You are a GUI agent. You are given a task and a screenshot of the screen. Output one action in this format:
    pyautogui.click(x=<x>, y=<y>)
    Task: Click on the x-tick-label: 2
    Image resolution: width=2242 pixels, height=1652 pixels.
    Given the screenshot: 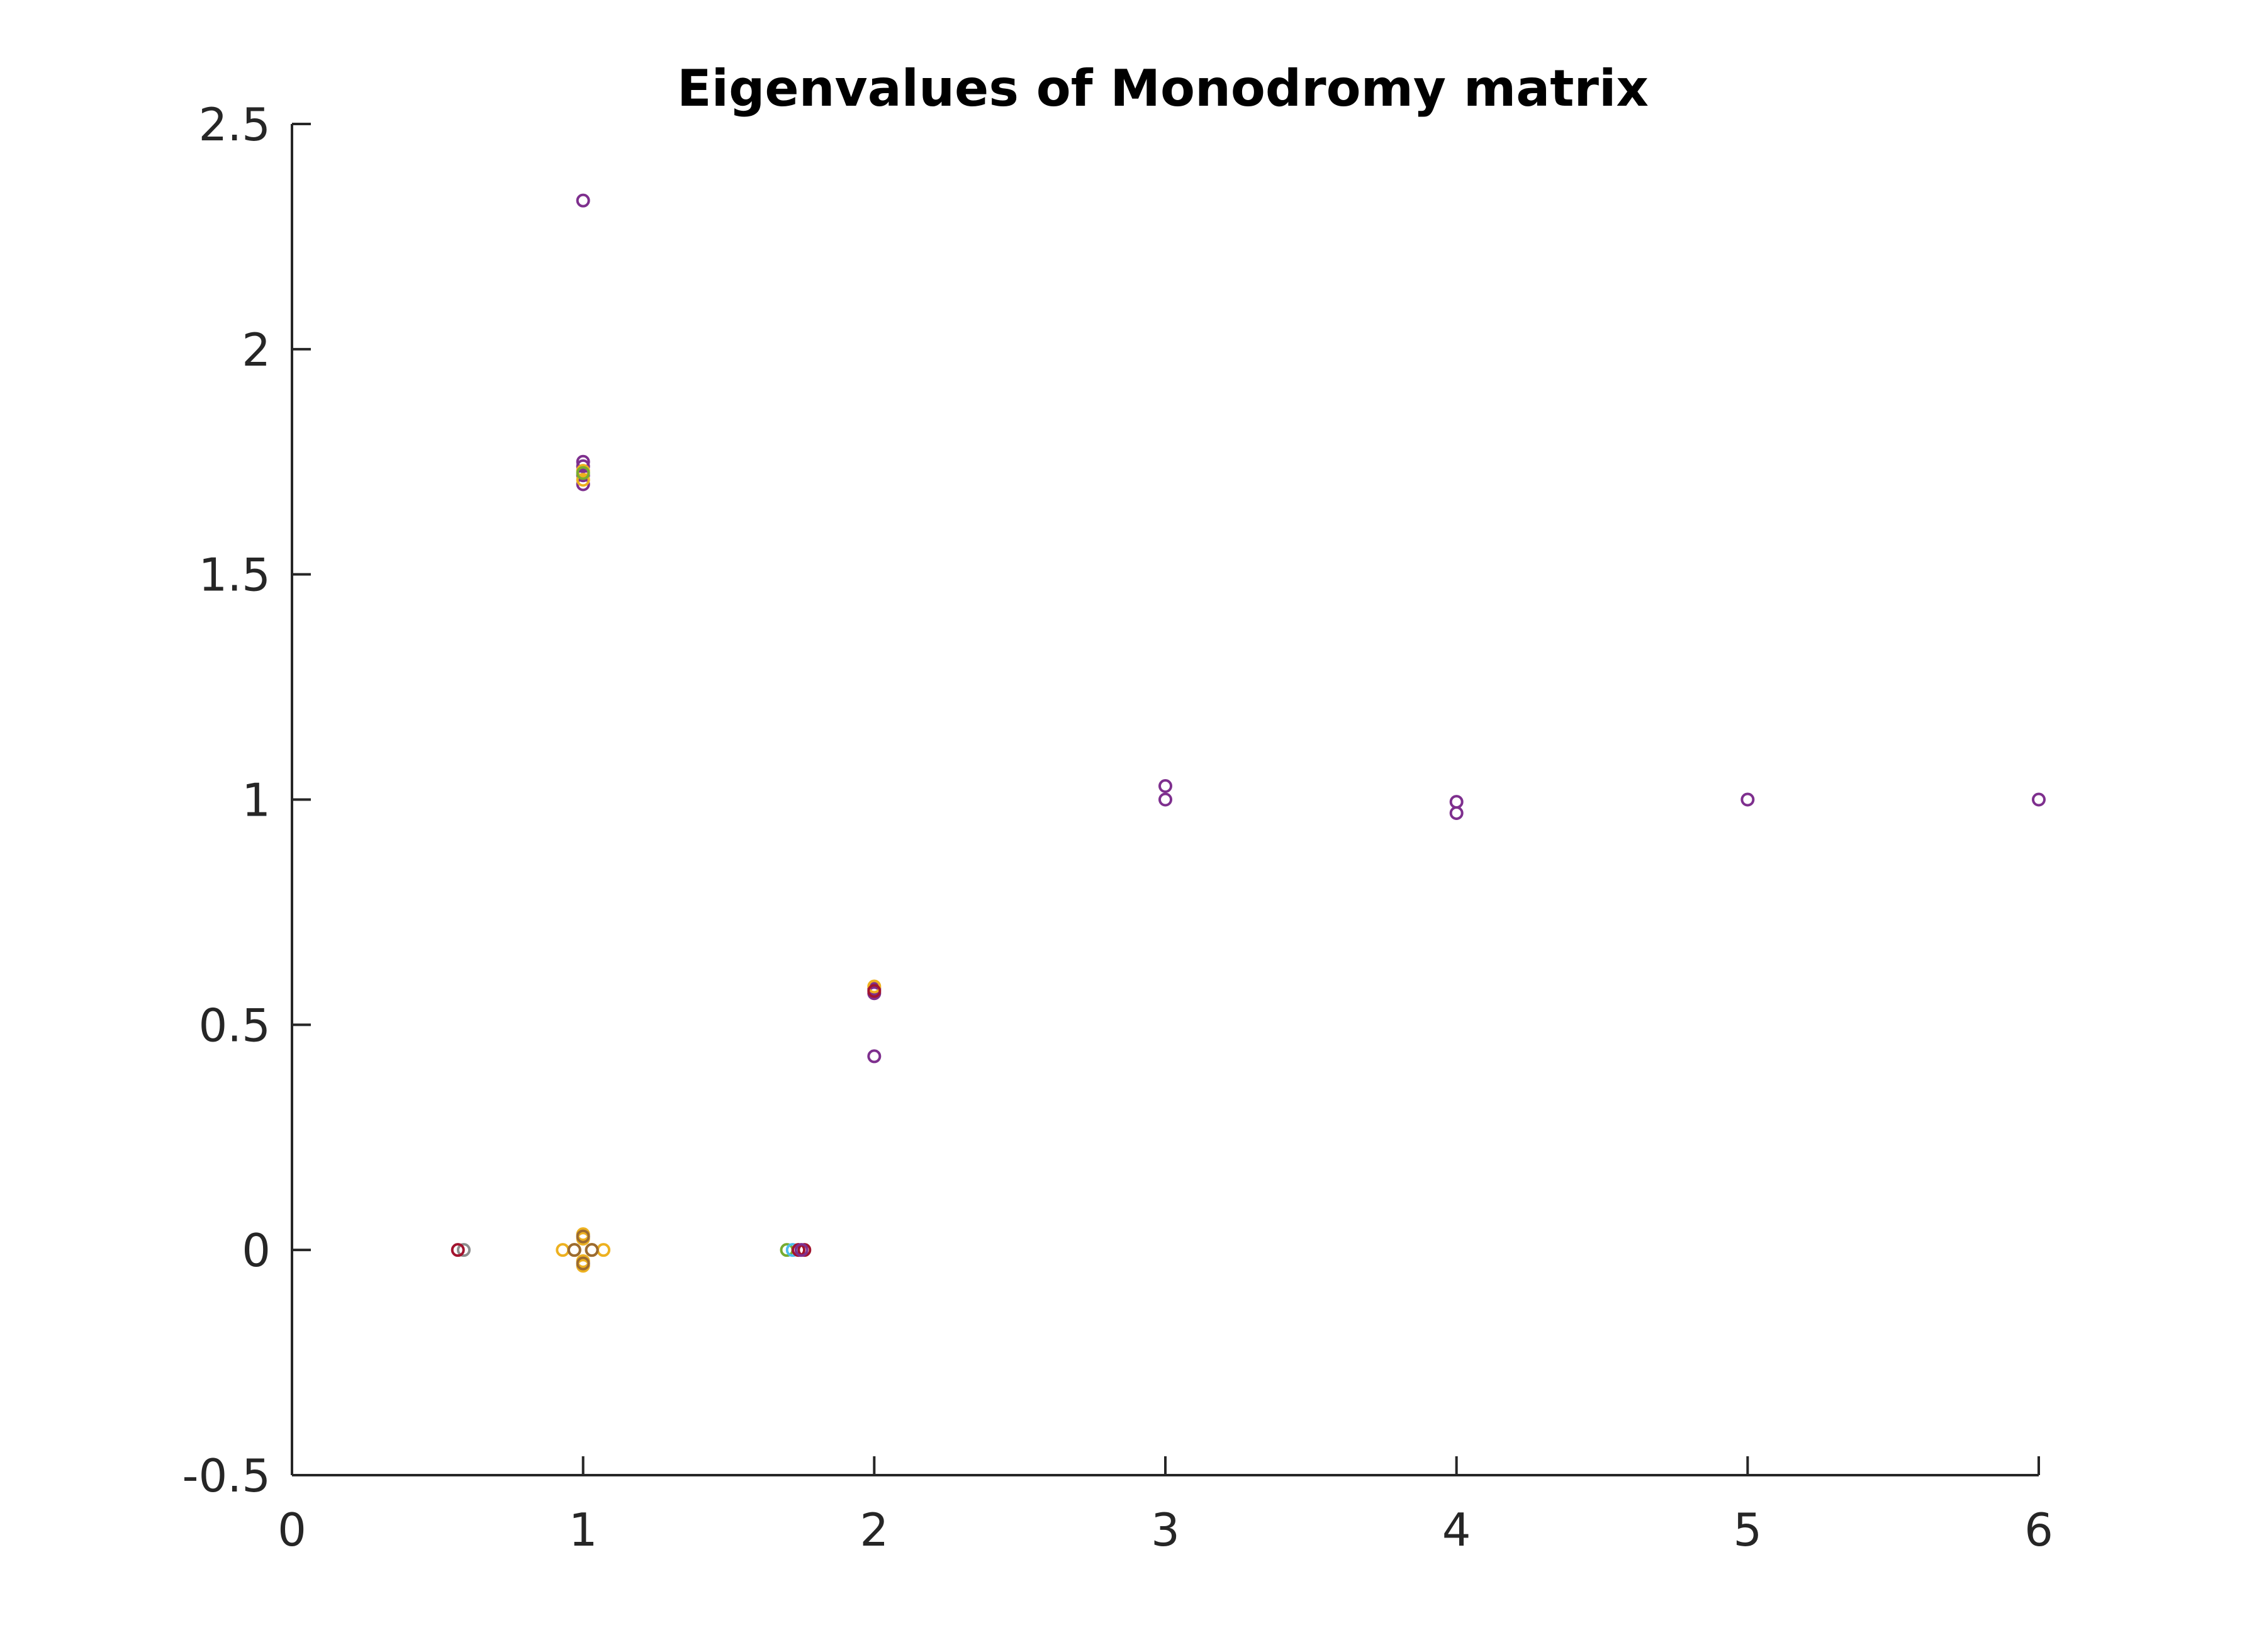 What is the action you would take?
    pyautogui.click(x=874, y=1529)
    